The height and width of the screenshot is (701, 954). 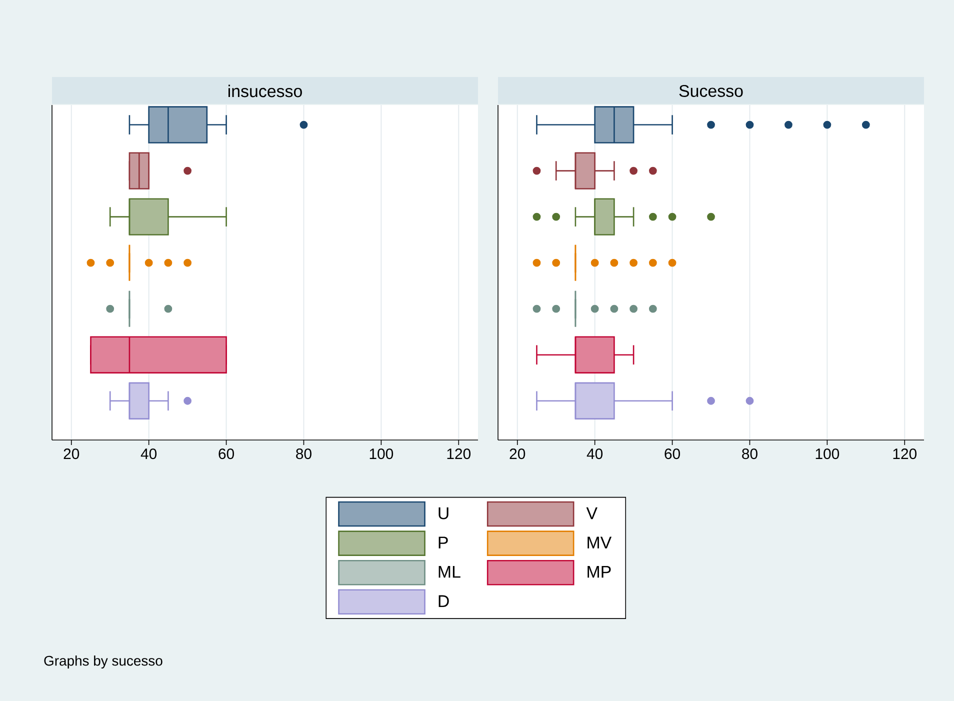 What do you see at coordinates (592, 513) in the screenshot?
I see `text: V` at bounding box center [592, 513].